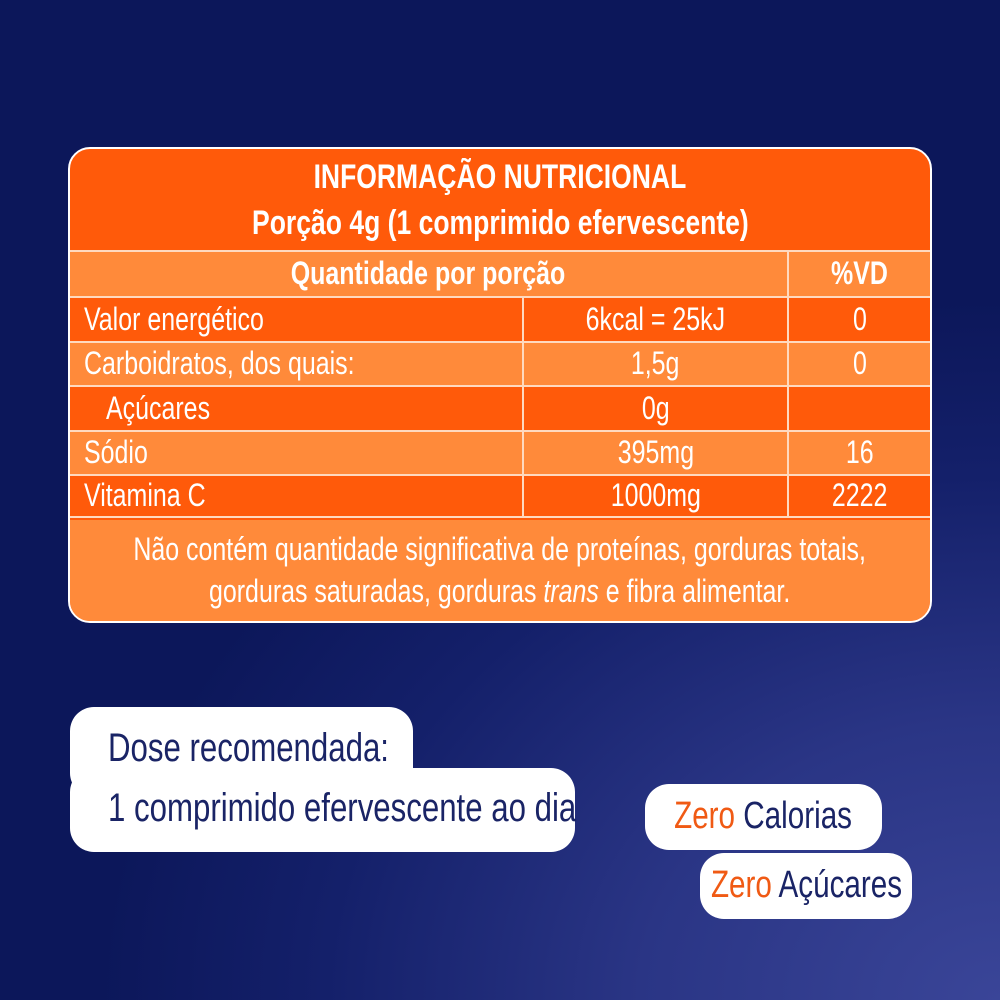  I want to click on table-header: Quantidade por porção %VD, so click(500, 273).